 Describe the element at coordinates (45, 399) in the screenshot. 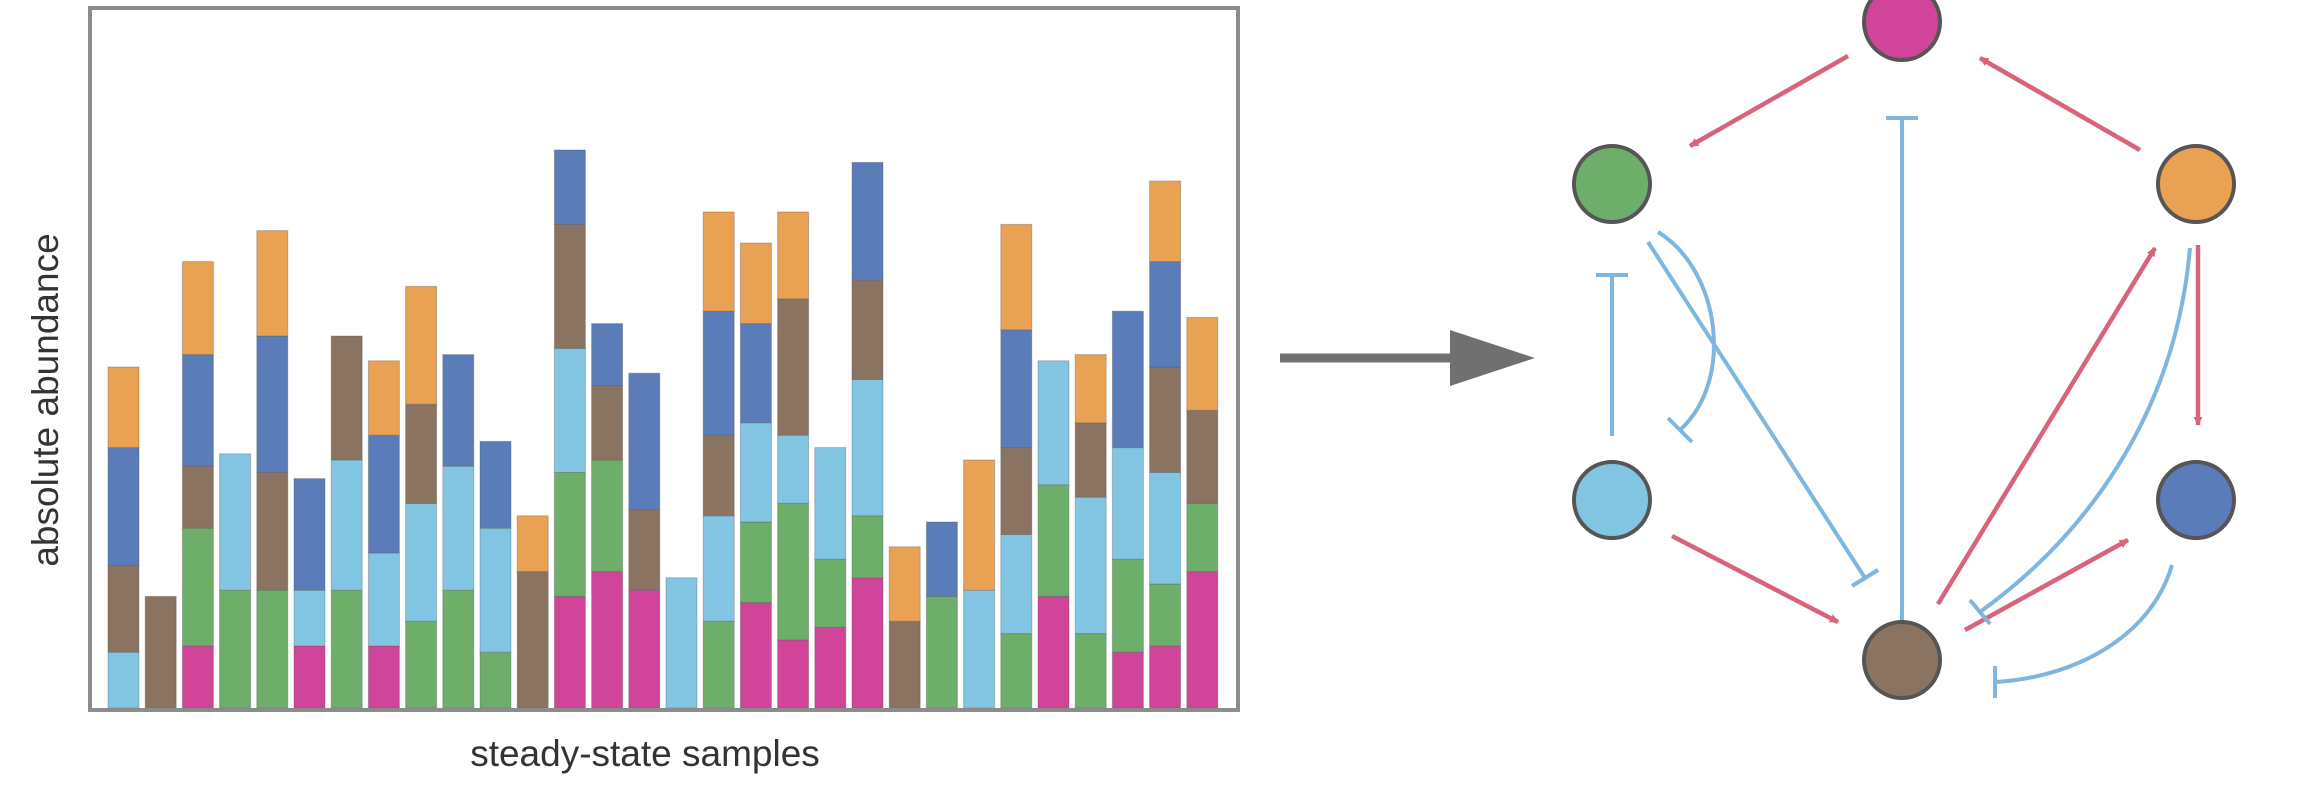

I see `y-axis-label: absolute abundance` at that location.